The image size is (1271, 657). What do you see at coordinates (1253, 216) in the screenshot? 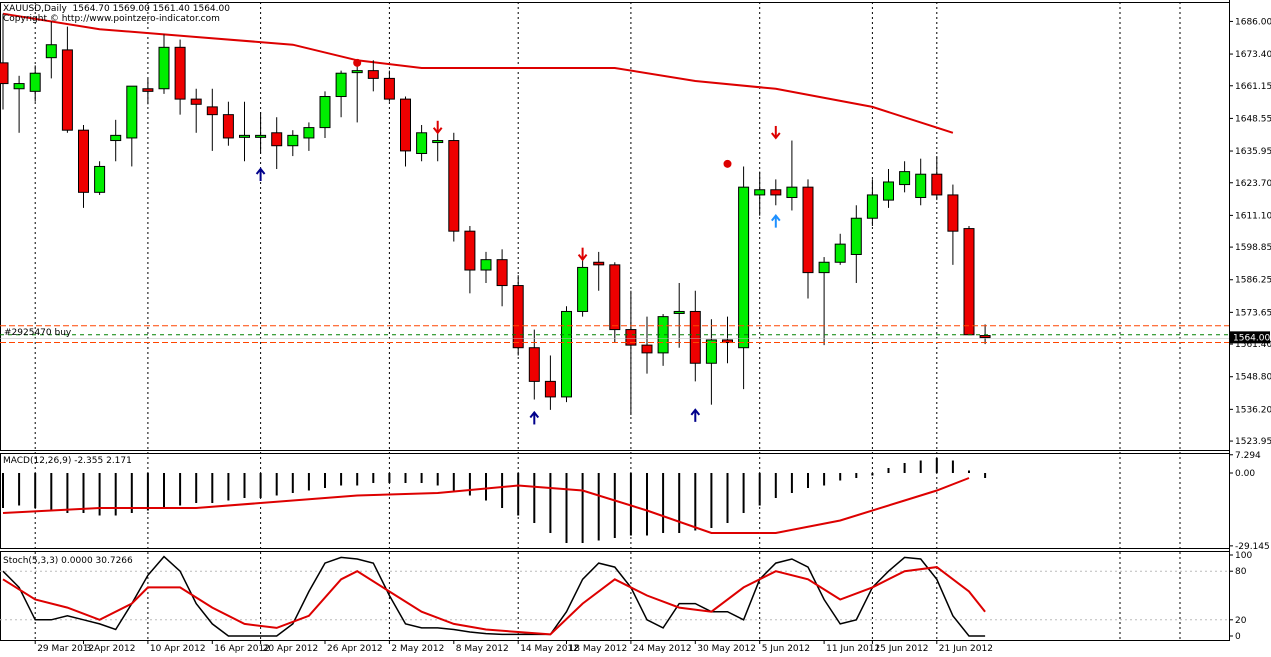
I see `price-tick-label: 1611.10` at bounding box center [1253, 216].